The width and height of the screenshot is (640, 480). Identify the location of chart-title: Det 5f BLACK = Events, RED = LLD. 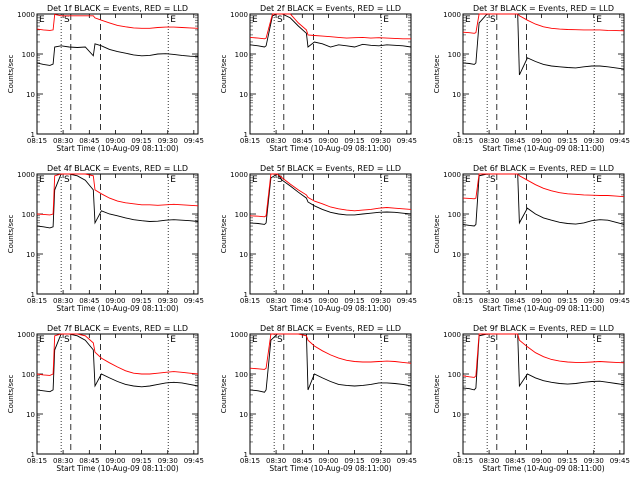
(330, 168).